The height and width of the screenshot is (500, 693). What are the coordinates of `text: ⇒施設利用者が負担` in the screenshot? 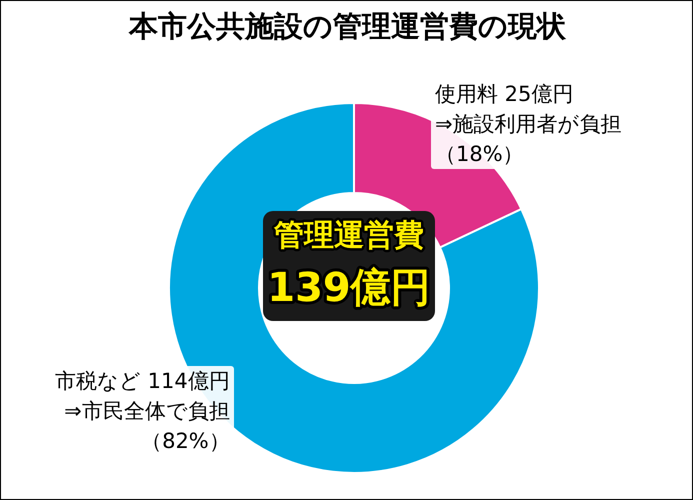 It's located at (528, 124).